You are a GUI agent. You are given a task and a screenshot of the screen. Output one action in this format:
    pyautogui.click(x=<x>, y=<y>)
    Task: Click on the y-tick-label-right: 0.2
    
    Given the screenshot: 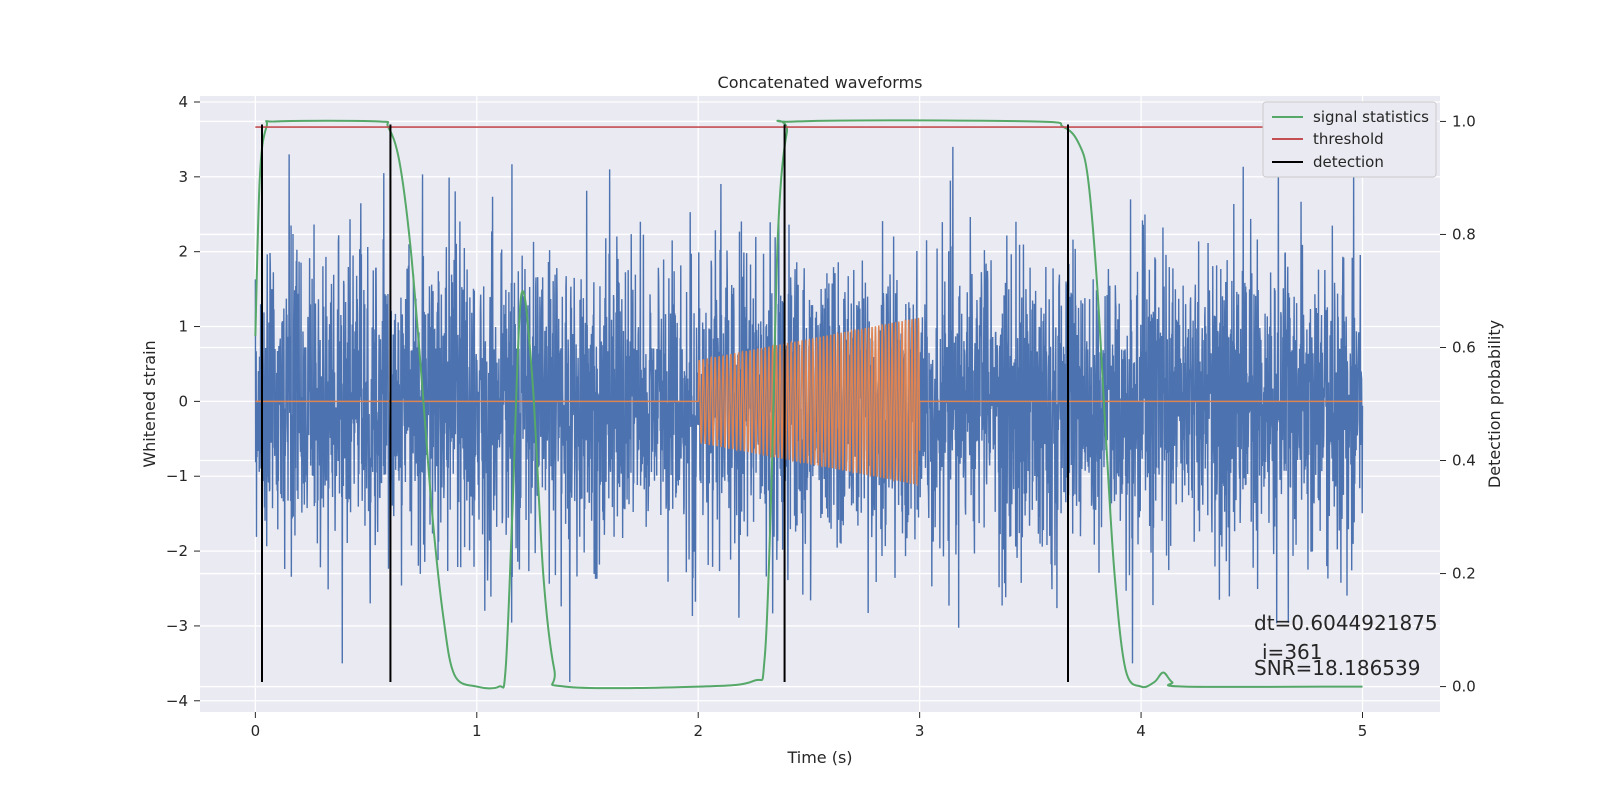 What is the action you would take?
    pyautogui.click(x=1464, y=574)
    